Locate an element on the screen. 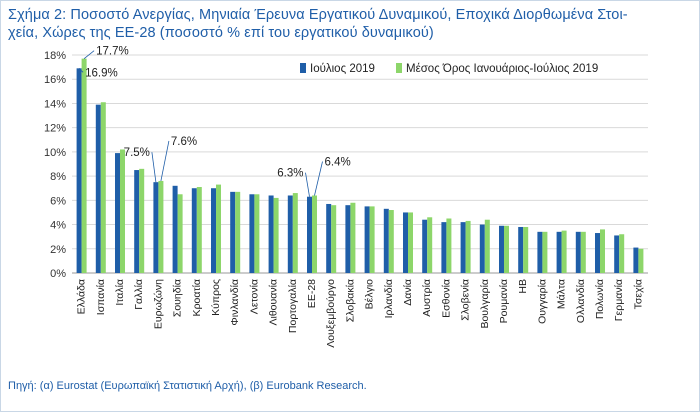 This screenshot has width=700, height=412. x-tick-label: Βέλγιο is located at coordinates (370, 294).